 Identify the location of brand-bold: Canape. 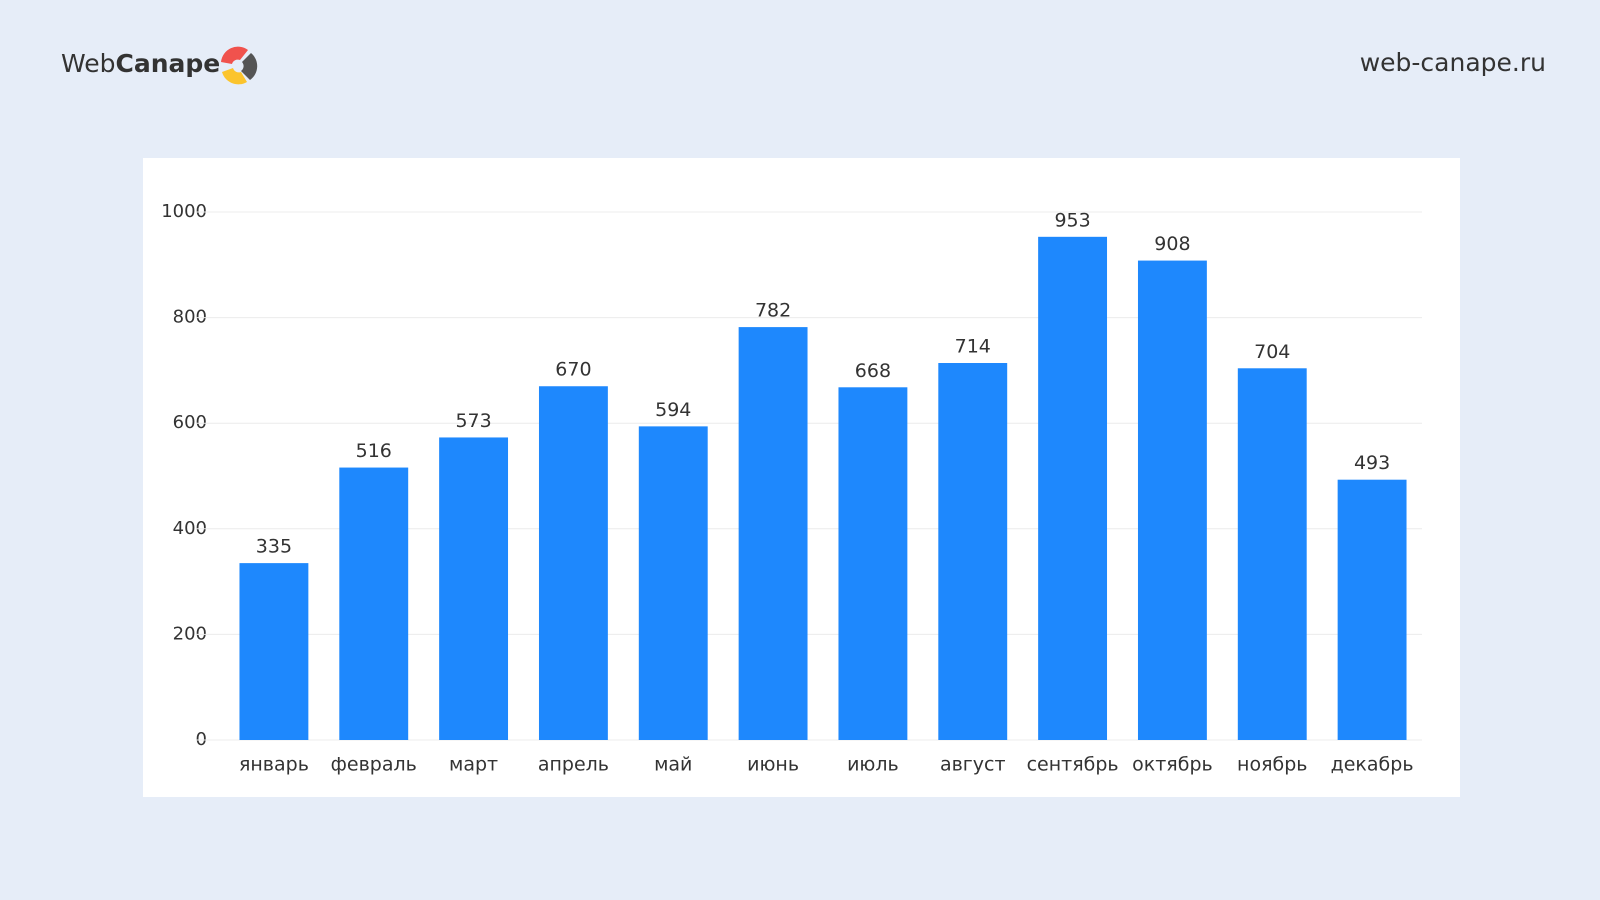
(168, 63).